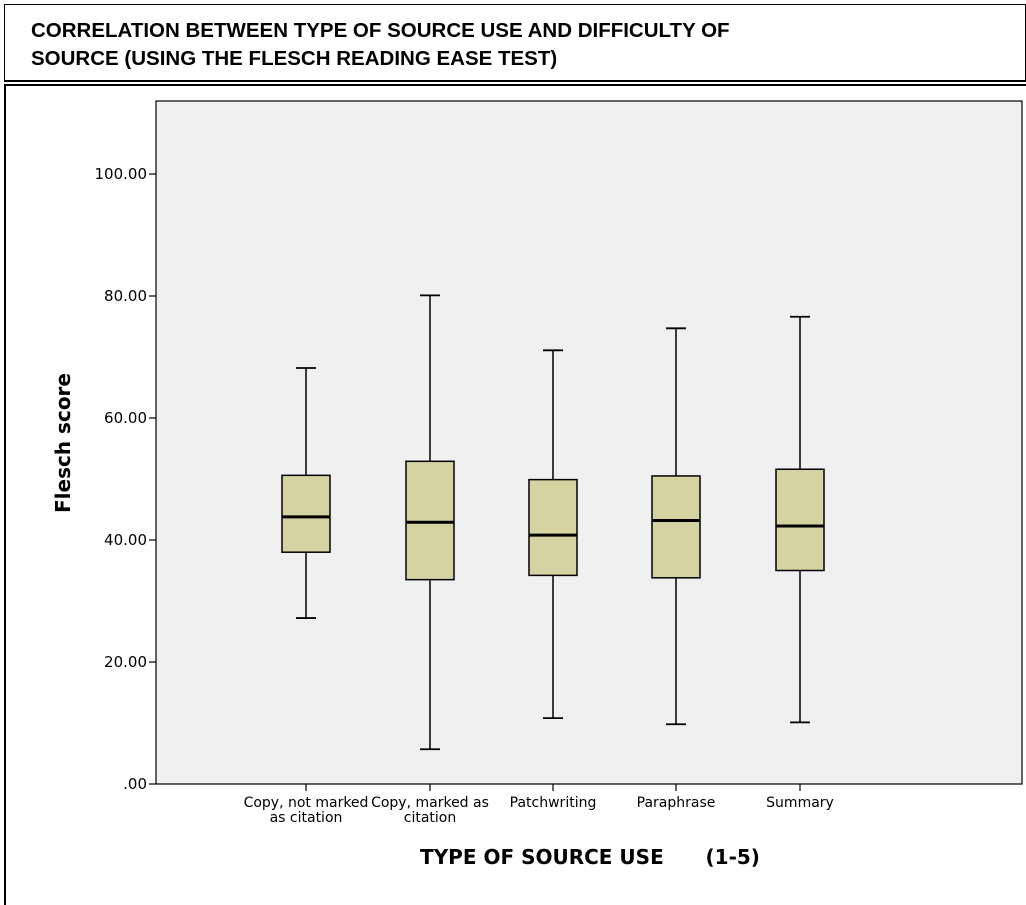 The height and width of the screenshot is (905, 1026). What do you see at coordinates (590, 857) in the screenshot?
I see `x-axis-title: TYPE OF SOURCE USE (1-5)` at bounding box center [590, 857].